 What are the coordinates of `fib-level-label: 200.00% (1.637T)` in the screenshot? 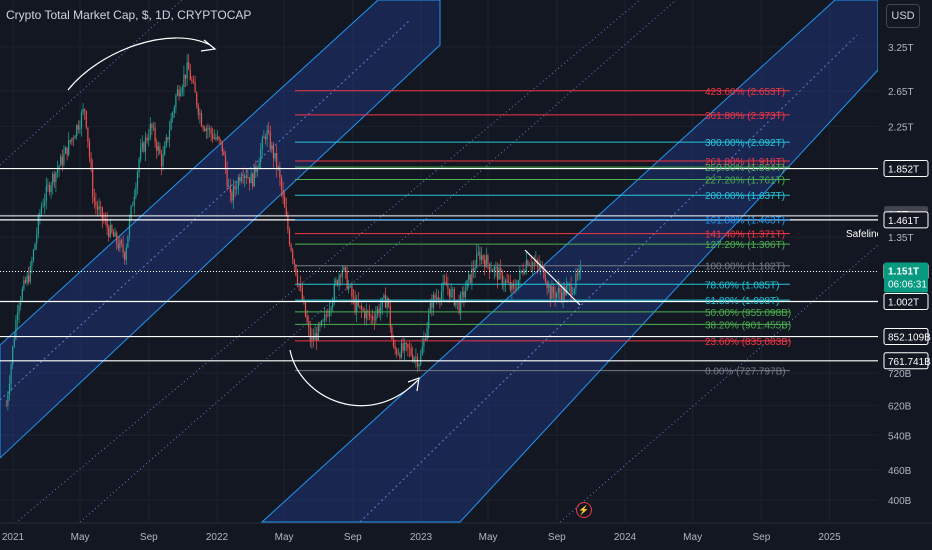 It's located at (745, 196).